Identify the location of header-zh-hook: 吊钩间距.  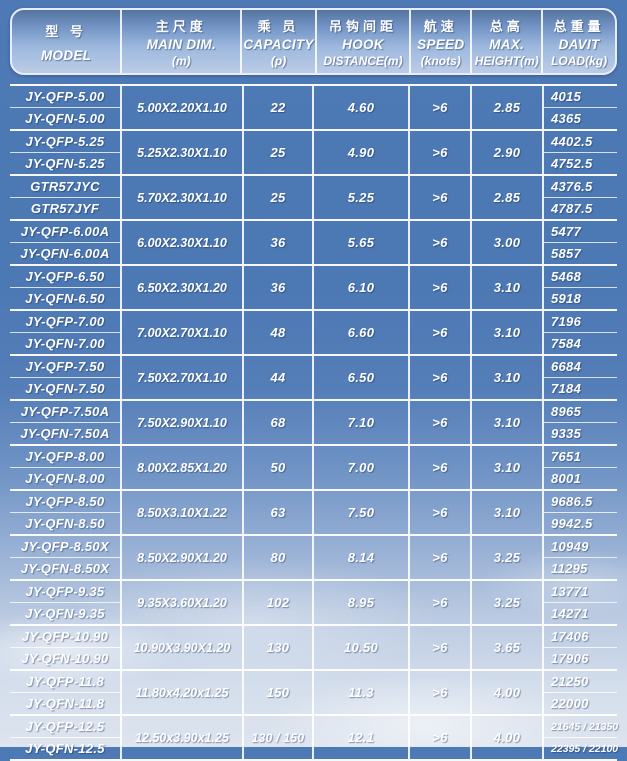
(363, 26).